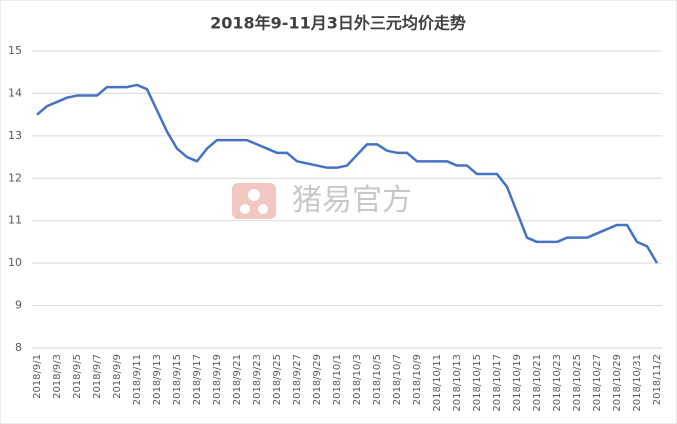 This screenshot has height=424, width=677. I want to click on x-tick-label: 2018/9/29, so click(317, 379).